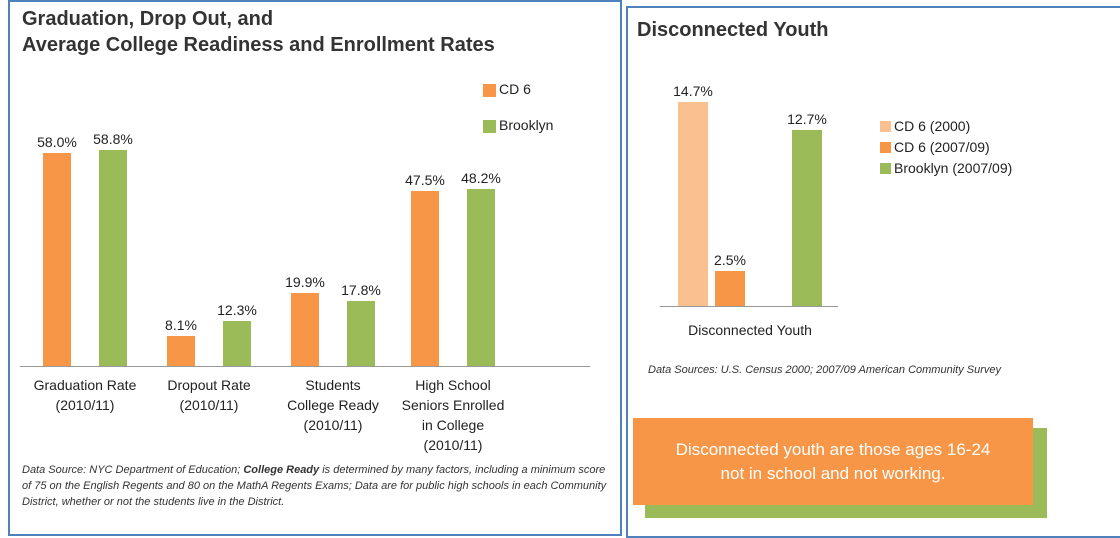  What do you see at coordinates (57, 141) in the screenshot?
I see `value-label: 58.0%` at bounding box center [57, 141].